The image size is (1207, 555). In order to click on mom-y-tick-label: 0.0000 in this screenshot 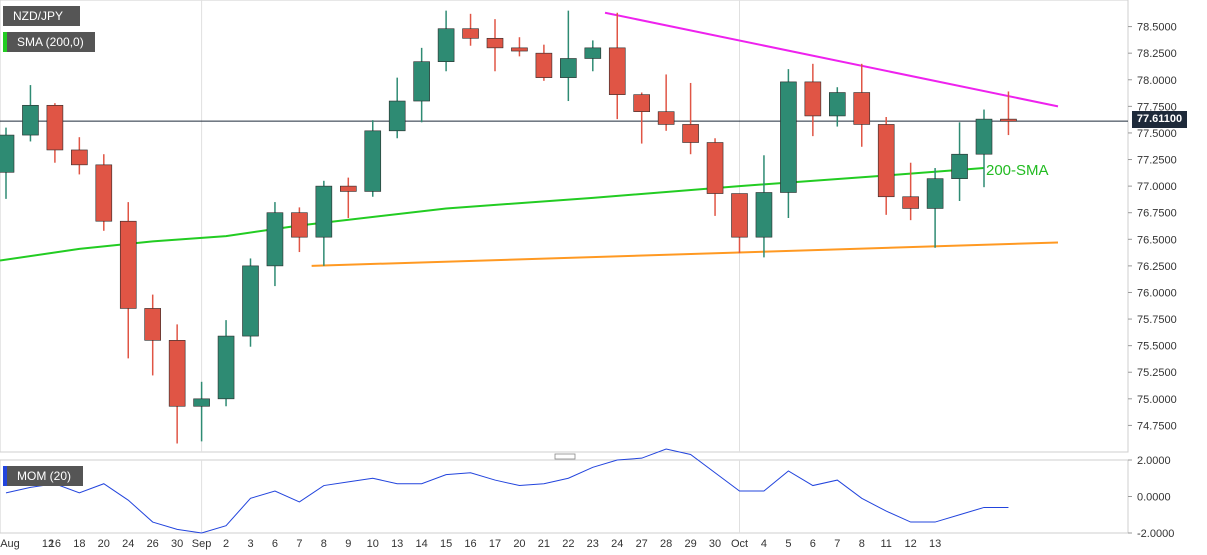, I will do `click(1154, 498)`.